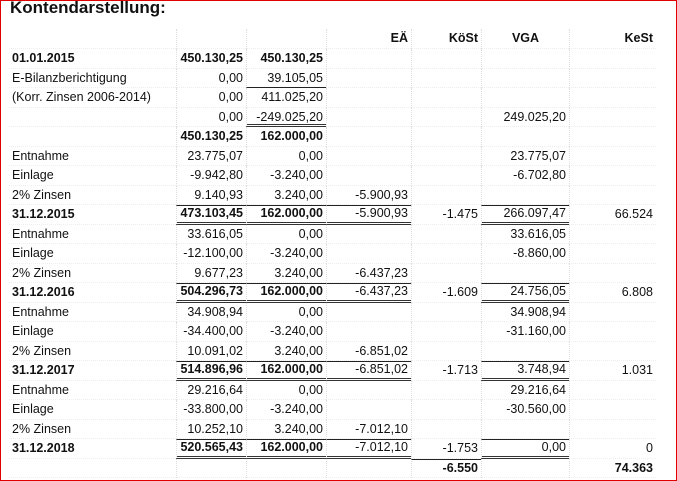  I want to click on table-row: Einlage -34.400,00 -3.240,00 -31.160,00, so click(332, 332).